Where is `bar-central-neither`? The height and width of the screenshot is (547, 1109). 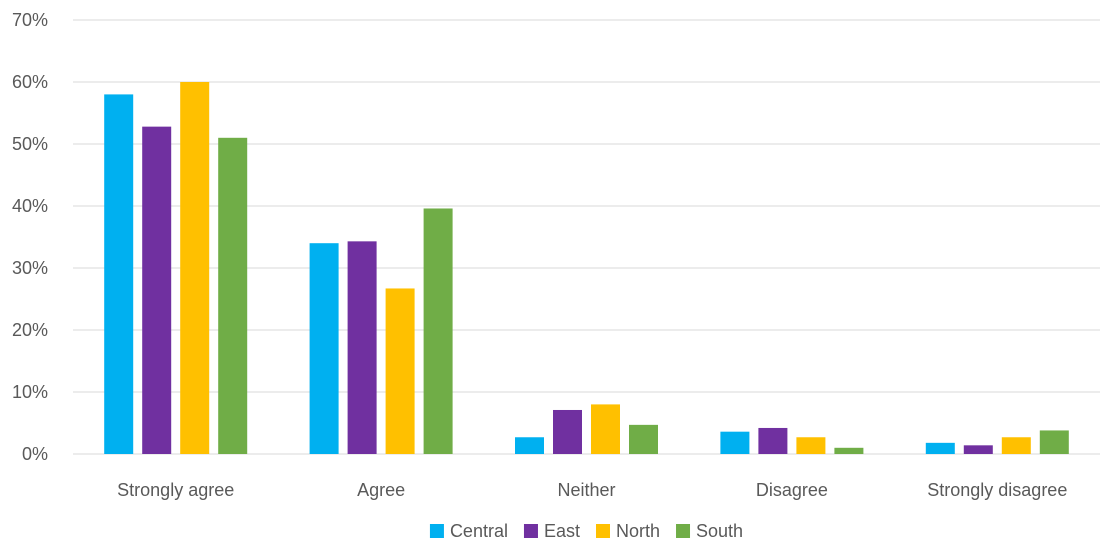 bar-central-neither is located at coordinates (529, 445).